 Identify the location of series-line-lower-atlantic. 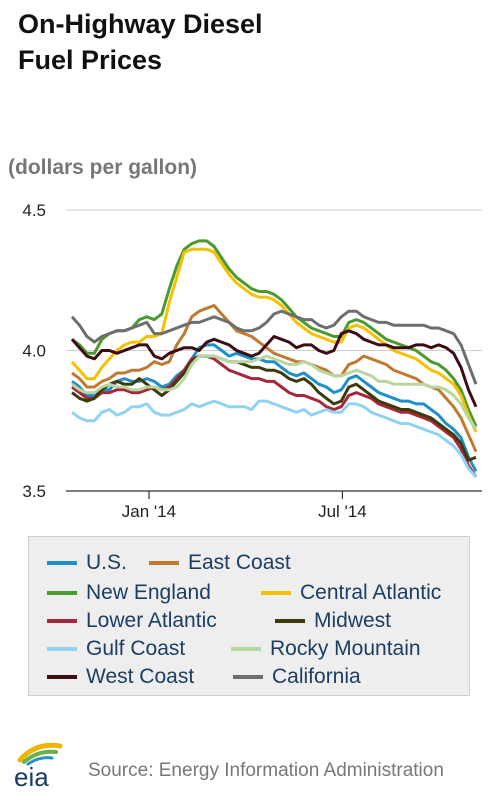
(274, 416).